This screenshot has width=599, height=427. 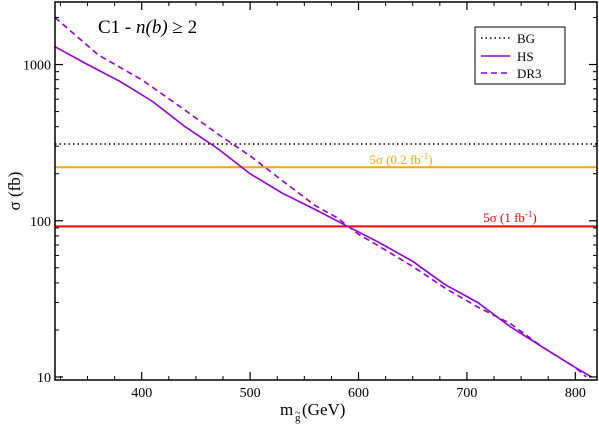 What do you see at coordinates (529, 73) in the screenshot?
I see `legend-label-dr3: DR3` at bounding box center [529, 73].